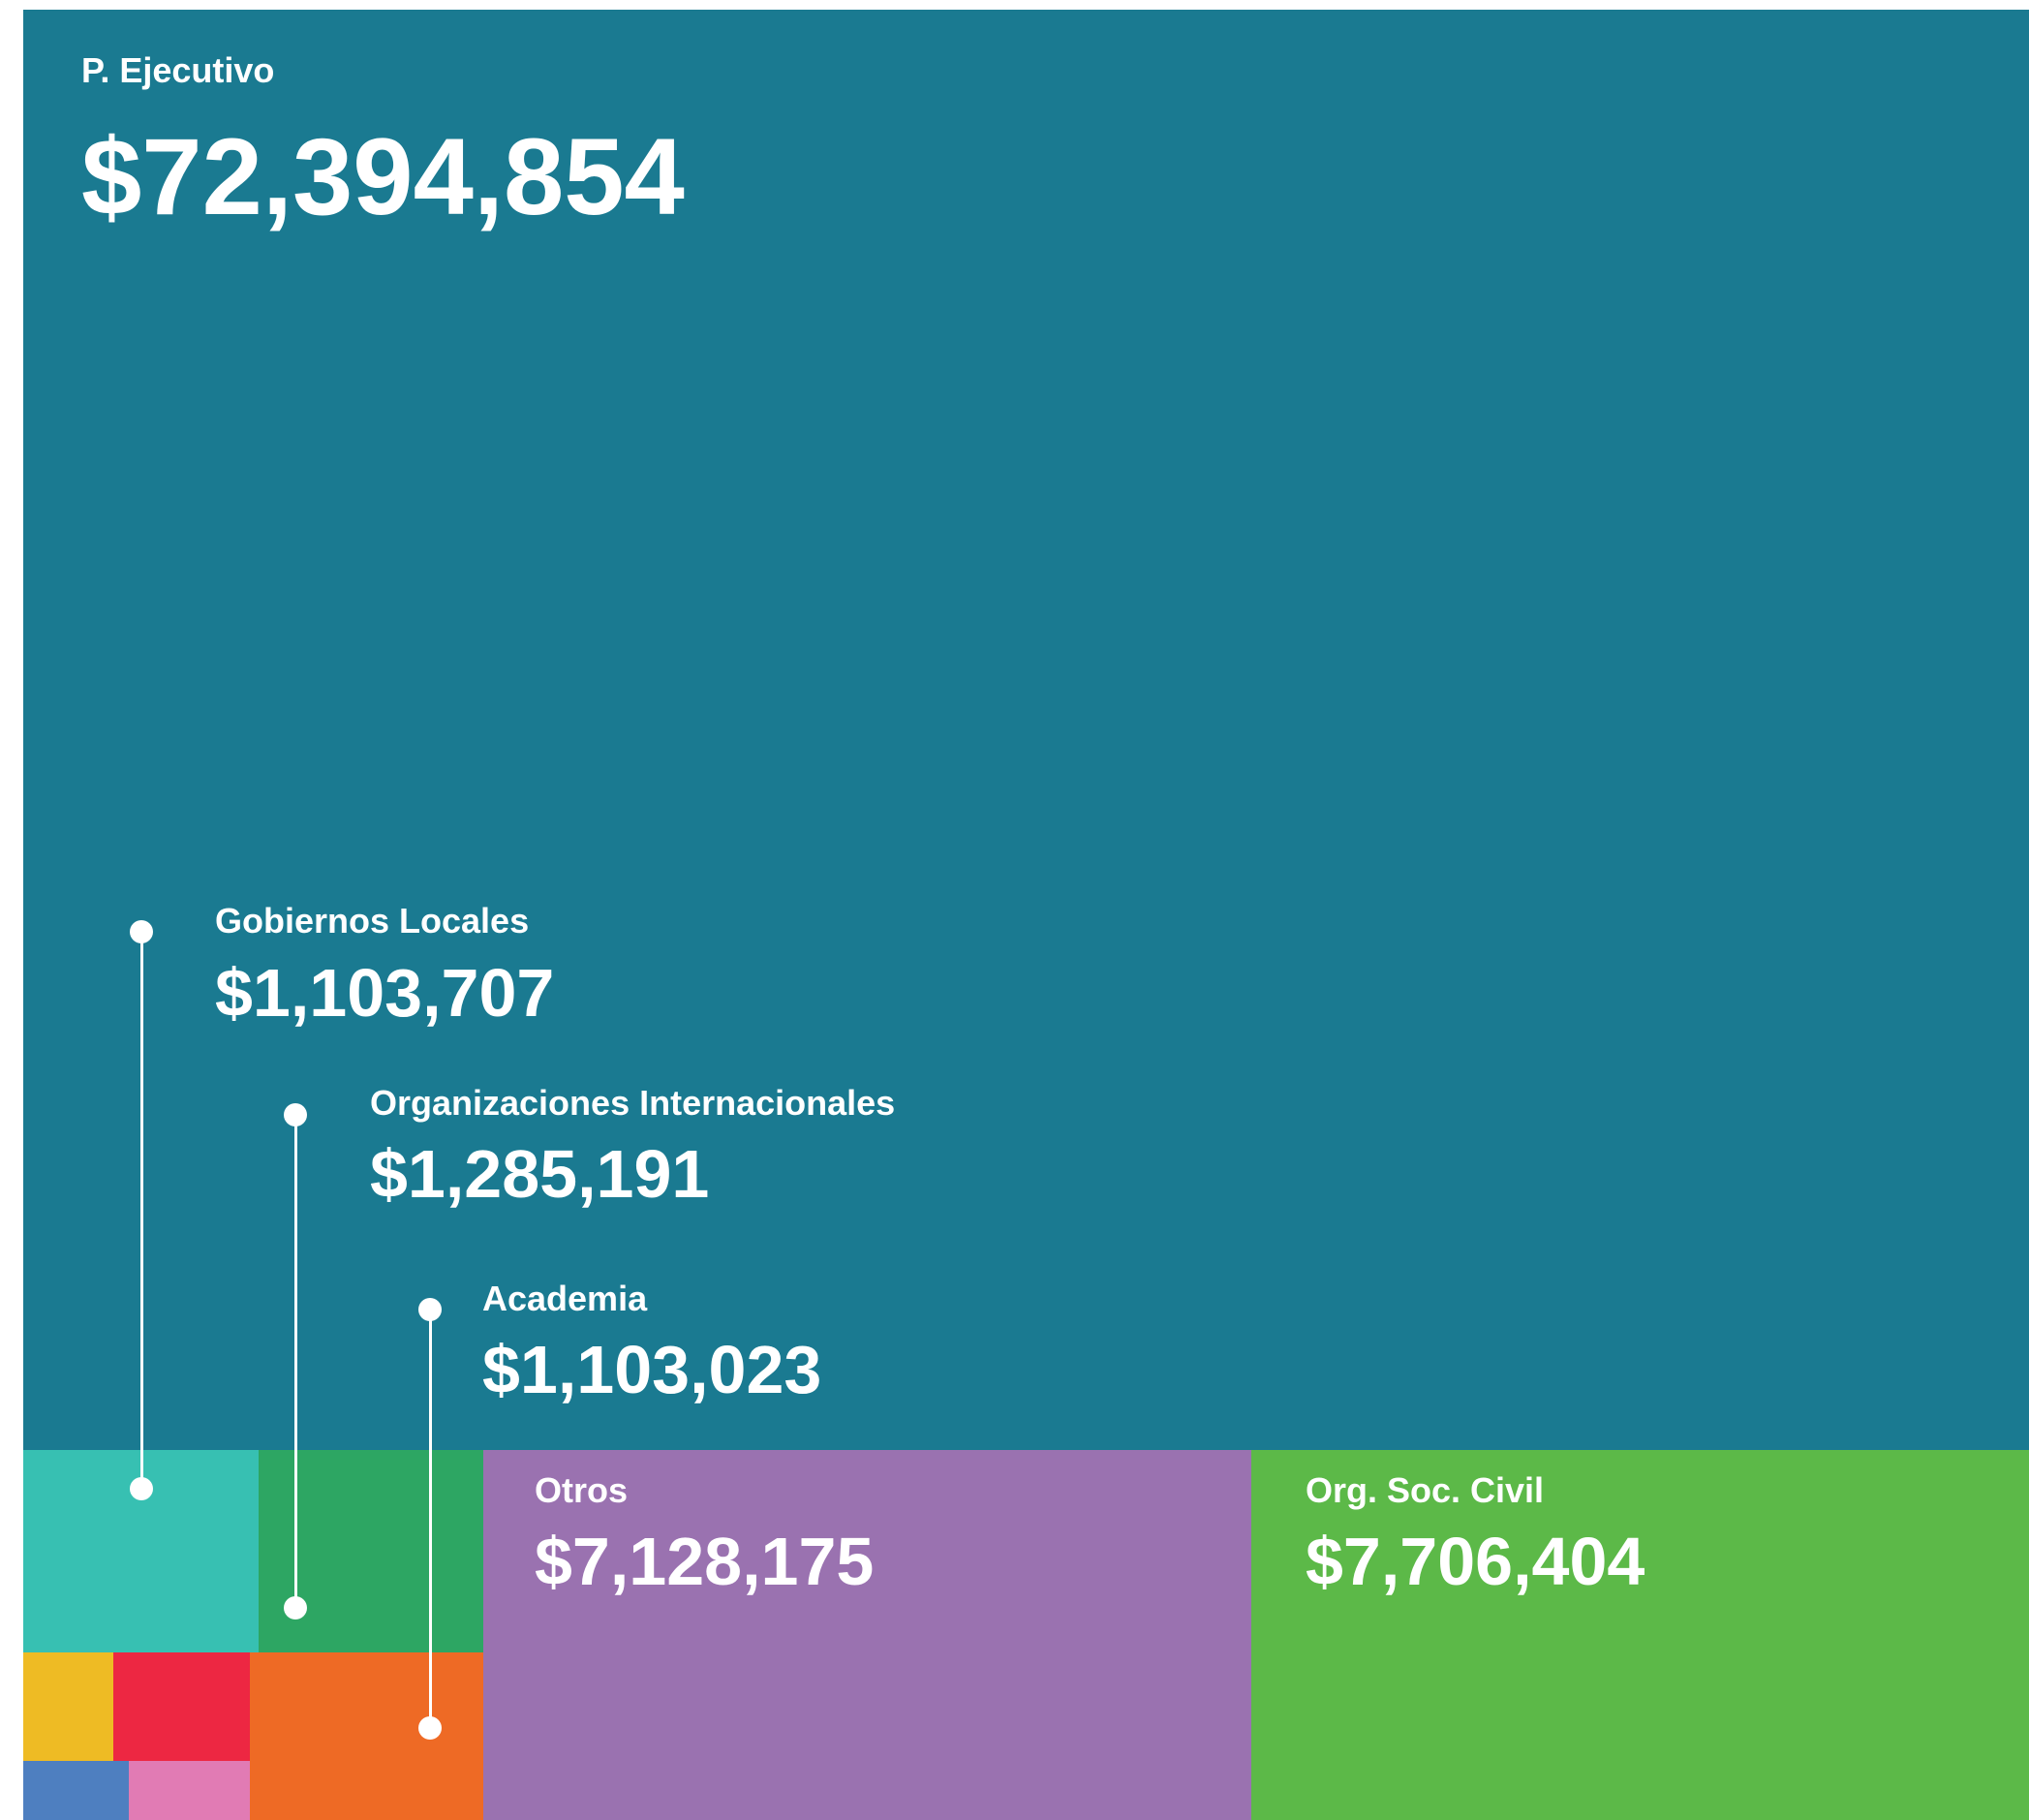 The height and width of the screenshot is (1820, 2029). What do you see at coordinates (540, 1174) in the screenshot?
I see `label-value-organizaciones-internacionales: $1,285,191` at bounding box center [540, 1174].